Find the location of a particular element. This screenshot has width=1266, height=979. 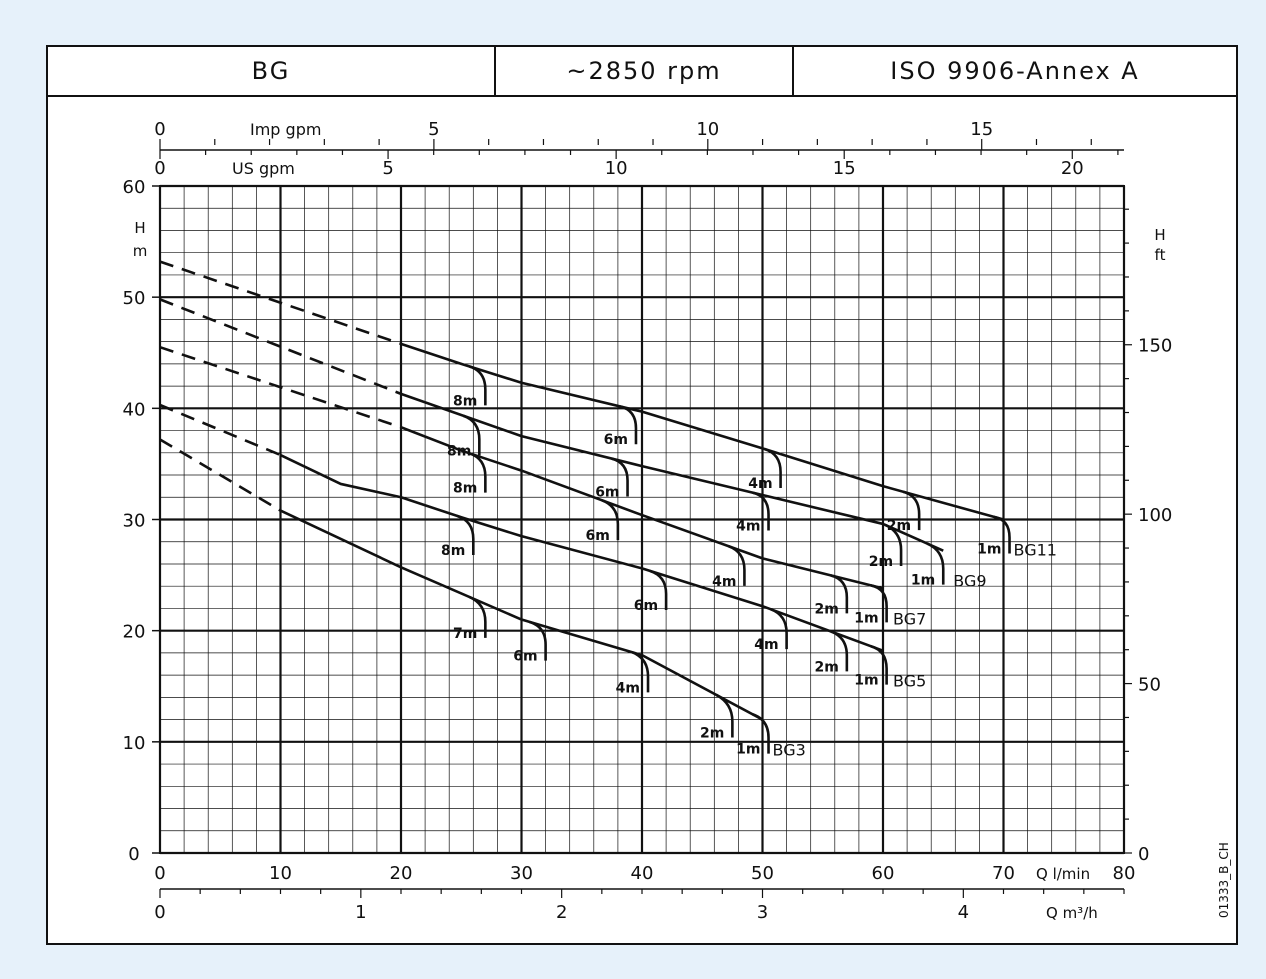

y2-tick-label: 50 is located at coordinates (1149, 685).